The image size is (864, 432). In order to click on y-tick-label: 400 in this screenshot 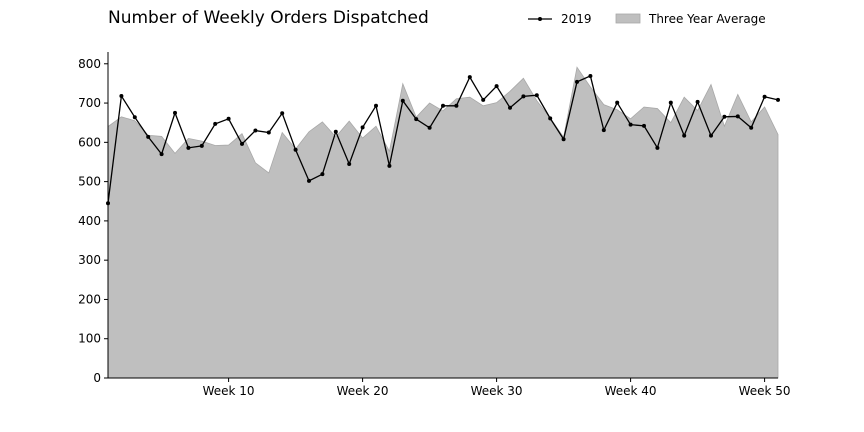, I will do `click(89, 221)`.